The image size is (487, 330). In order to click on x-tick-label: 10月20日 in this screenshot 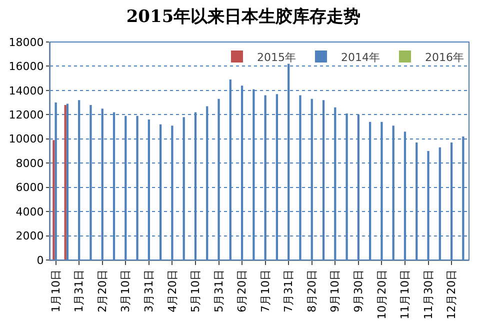, I will do `click(381, 294)`.